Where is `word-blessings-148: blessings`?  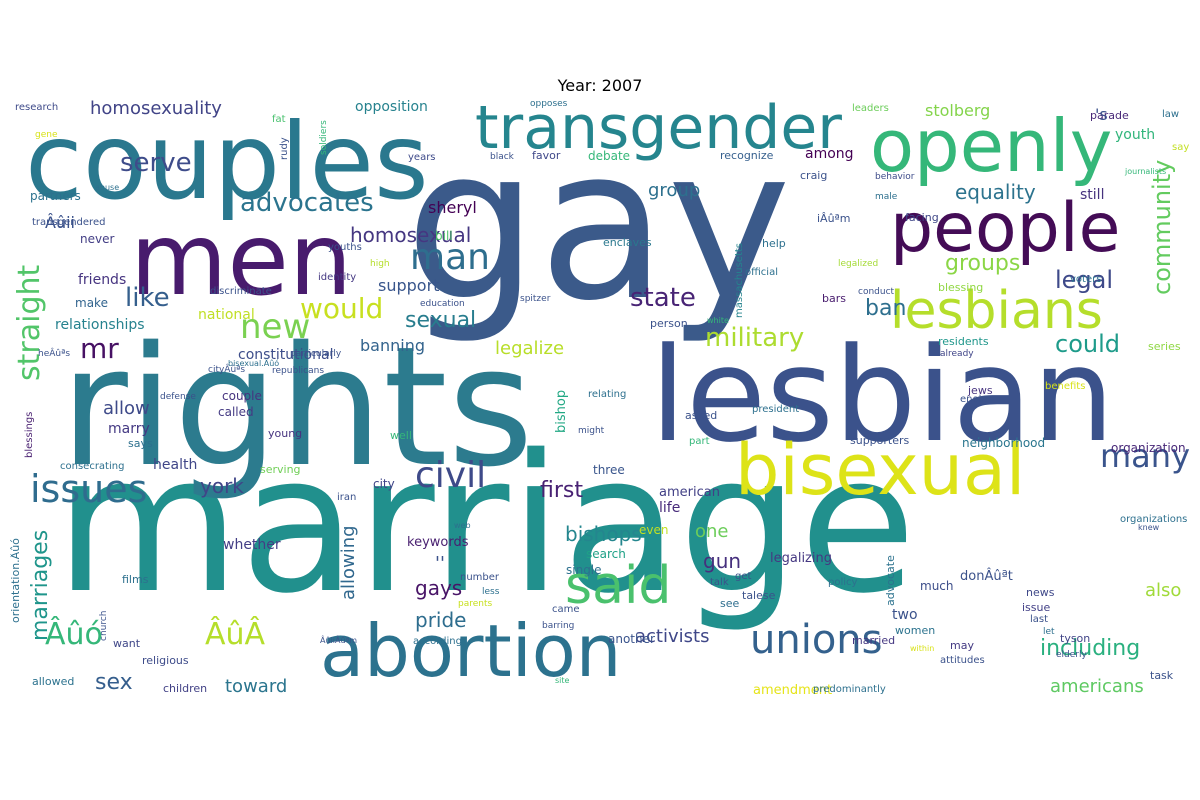 word-blessings-148: blessings is located at coordinates (29, 434).